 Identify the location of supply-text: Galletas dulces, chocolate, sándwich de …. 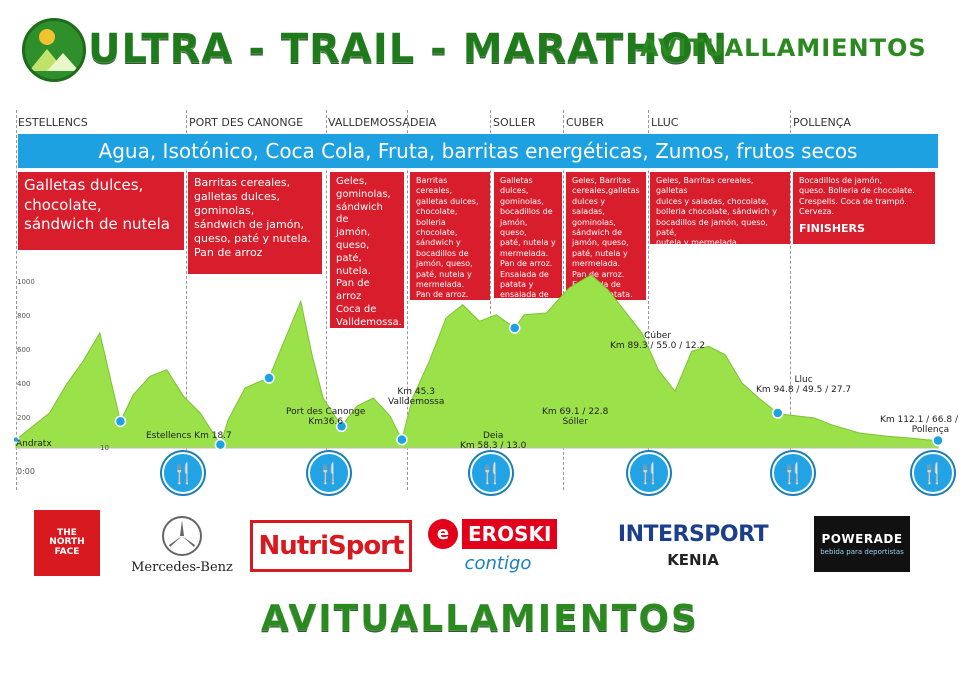
(97, 204).